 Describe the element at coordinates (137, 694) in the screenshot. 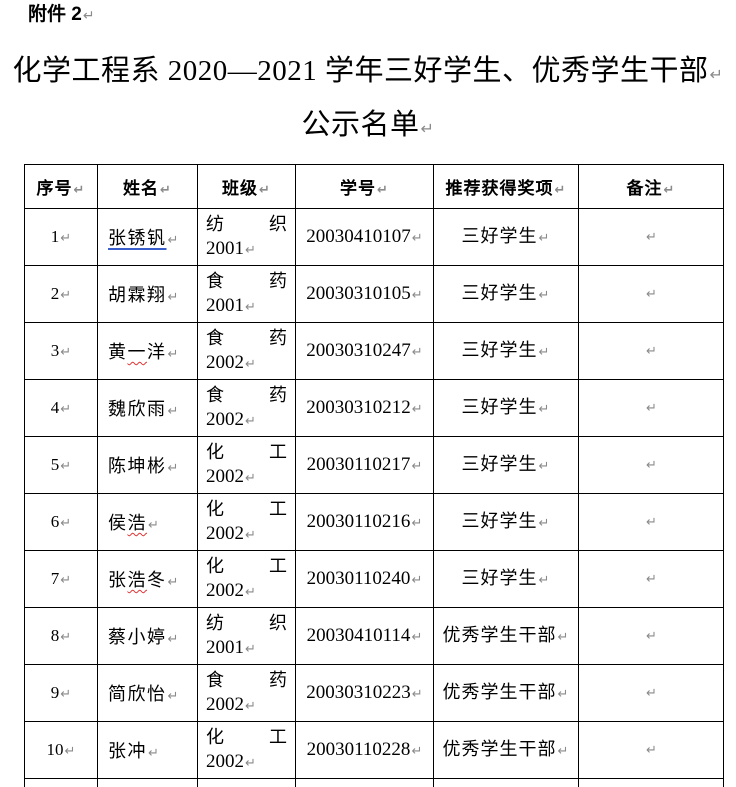

I see `student-name: 简欣怡` at that location.